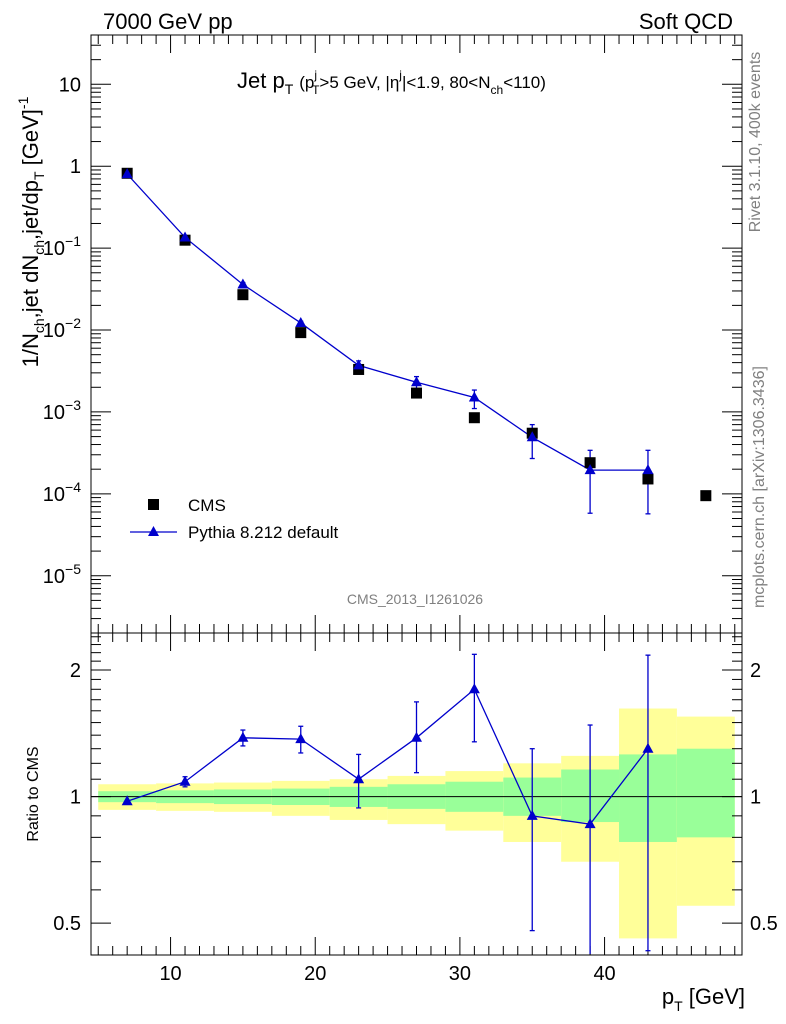 The width and height of the screenshot is (786, 1024). What do you see at coordinates (703, 999) in the screenshot?
I see `x-axis-label: pT [GeV]` at bounding box center [703, 999].